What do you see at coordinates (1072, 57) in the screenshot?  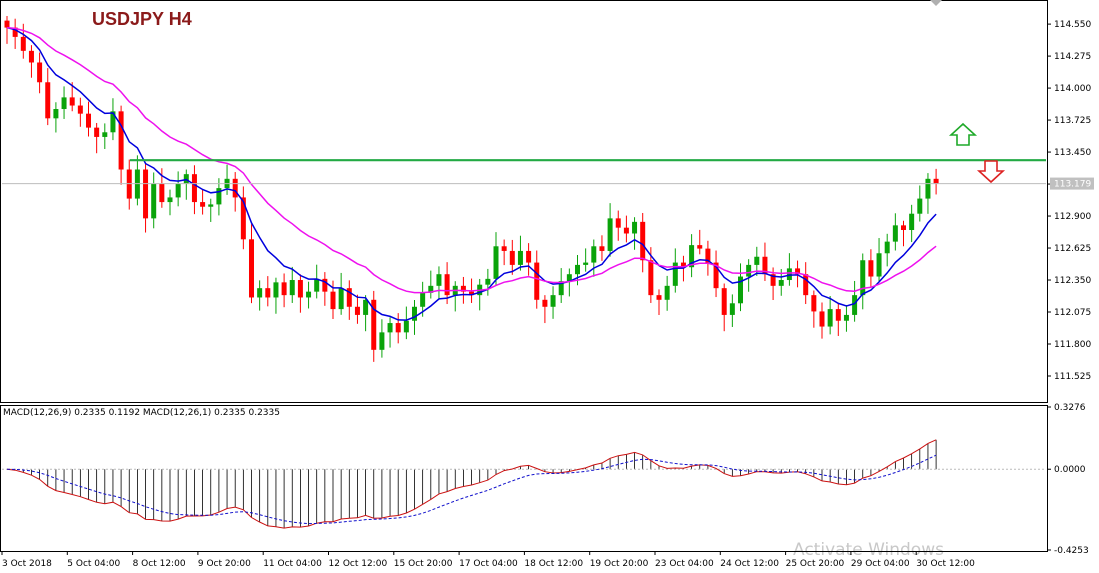 I see `price-tick-label: 114.275` at bounding box center [1072, 57].